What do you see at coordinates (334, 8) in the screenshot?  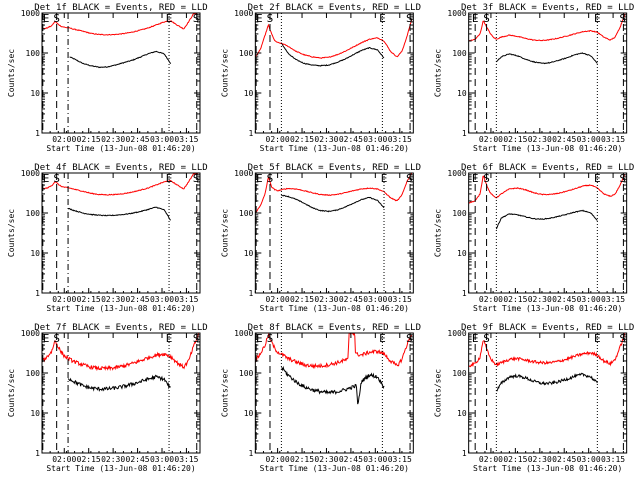 I see `chart-title: Det 2f BLACK = Events, RED = LLD` at bounding box center [334, 8].